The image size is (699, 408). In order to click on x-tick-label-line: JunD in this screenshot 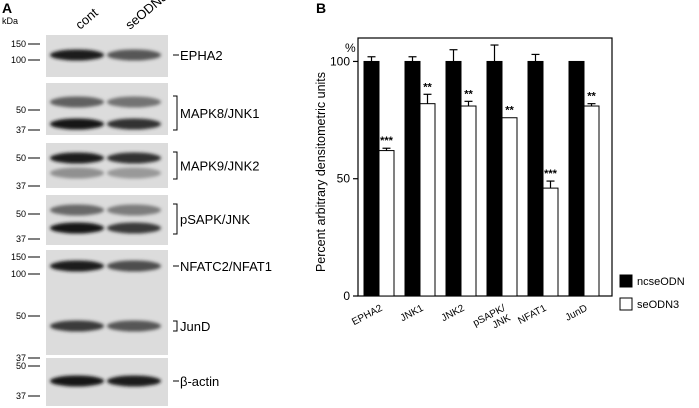, I will do `click(577, 313)`.